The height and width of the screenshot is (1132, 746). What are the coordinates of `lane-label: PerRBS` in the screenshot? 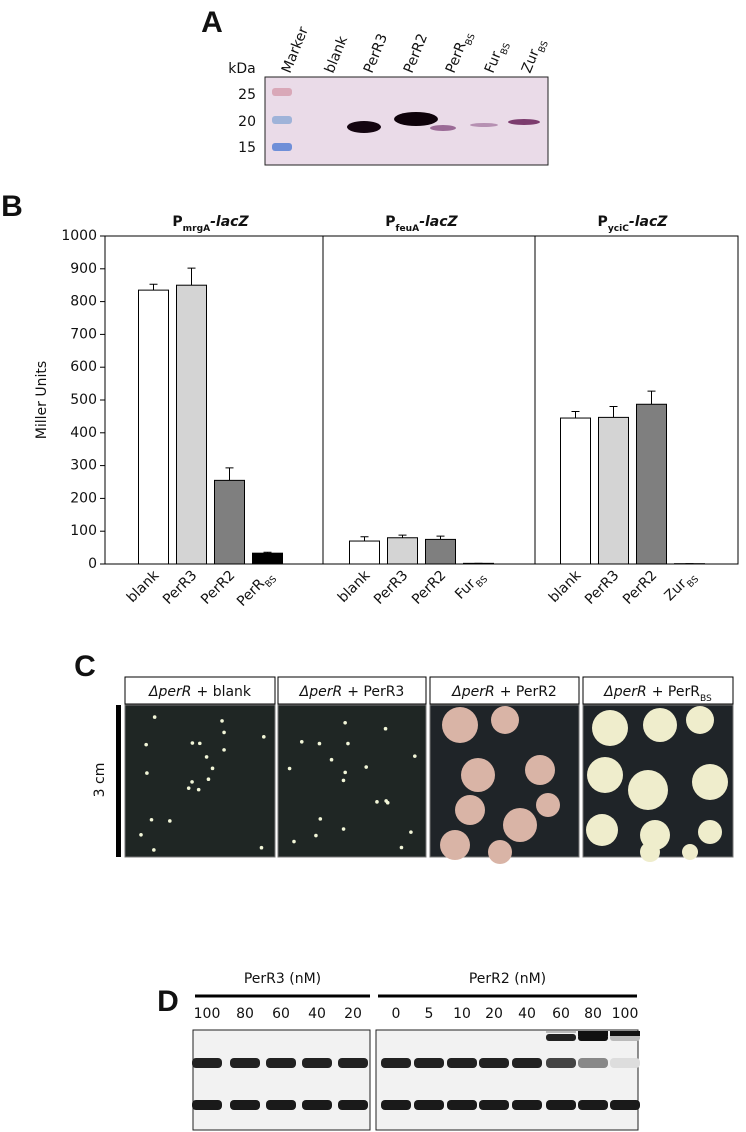 It's located at (460, 53).